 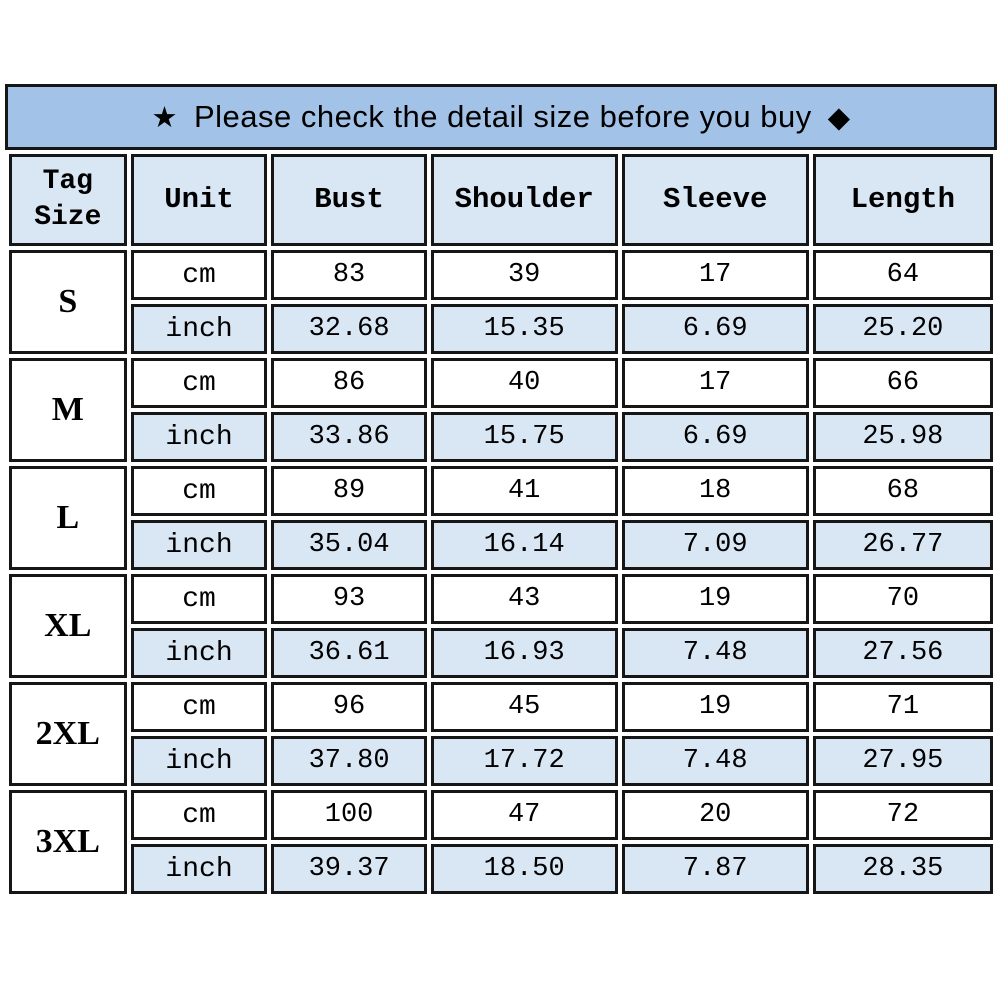 I want to click on value-cell: 18, so click(x=715, y=491).